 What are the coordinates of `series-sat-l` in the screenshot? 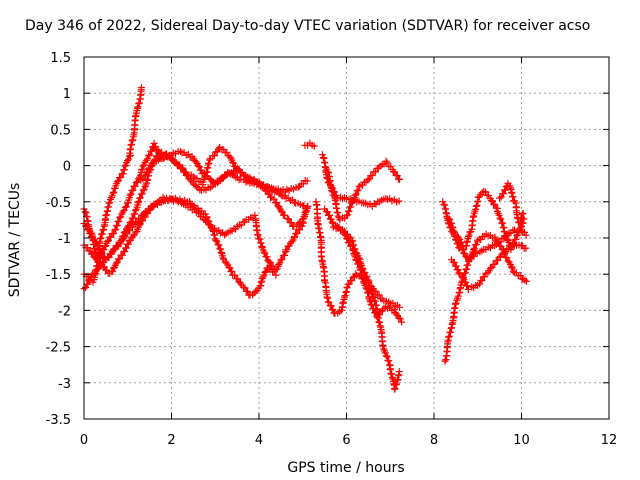 It's located at (367, 274).